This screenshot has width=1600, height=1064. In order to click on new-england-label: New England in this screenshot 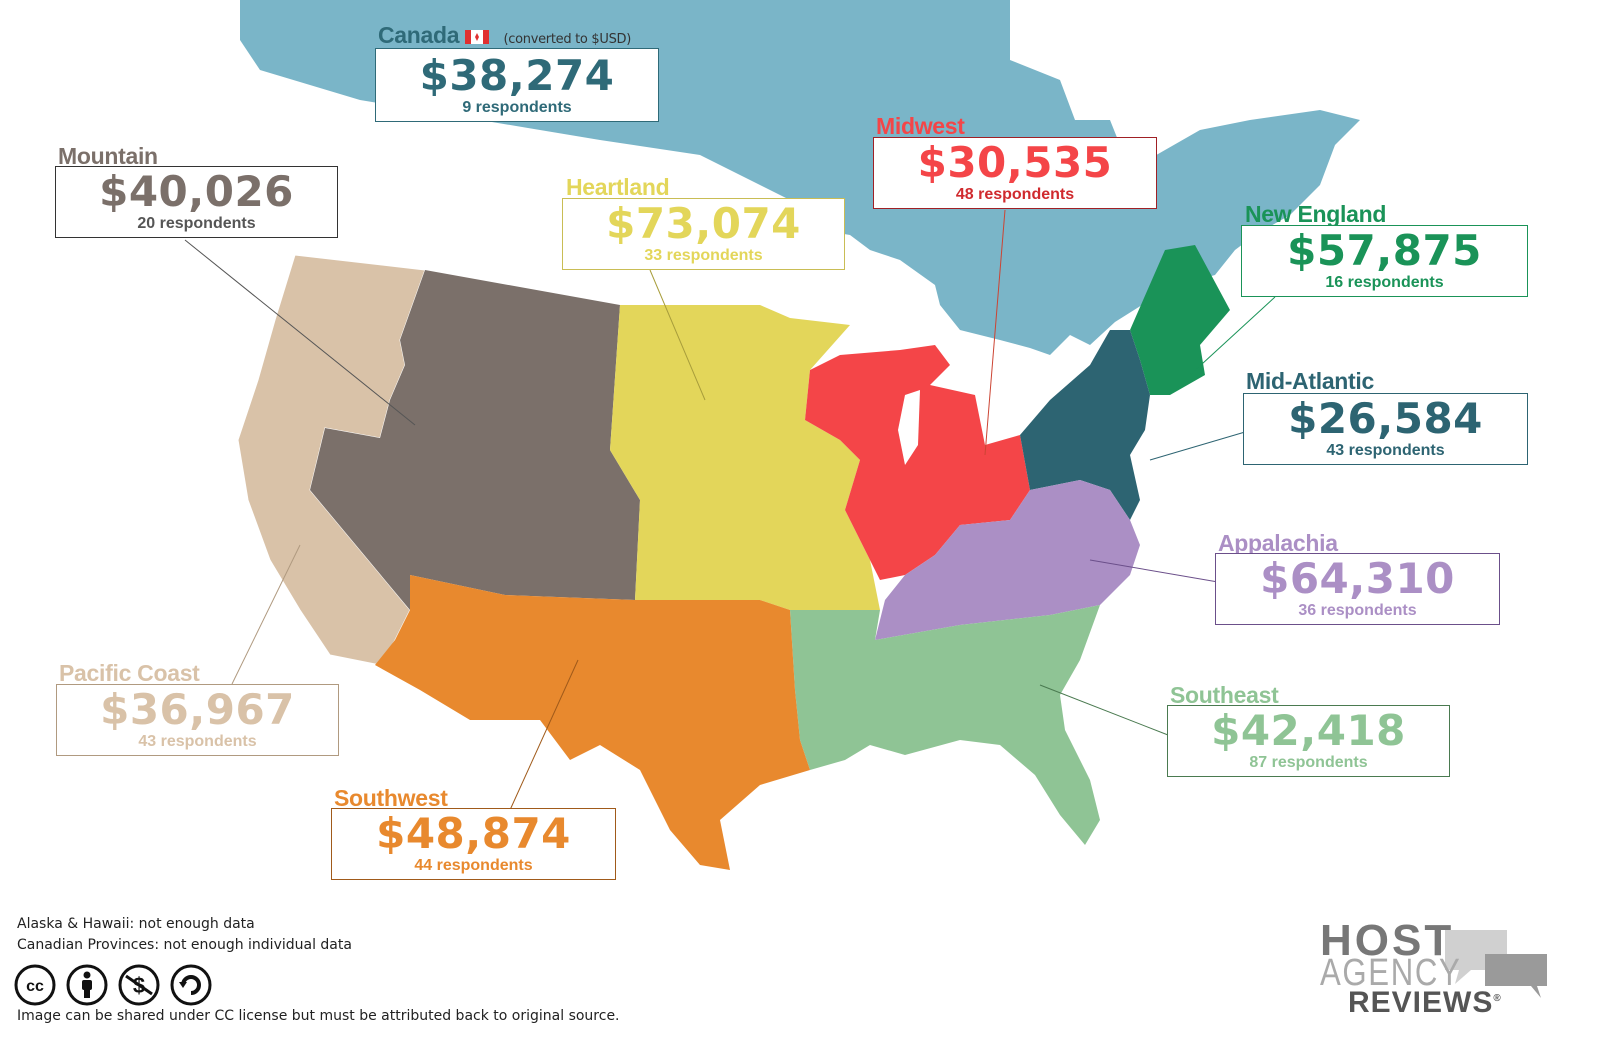, I will do `click(1316, 214)`.